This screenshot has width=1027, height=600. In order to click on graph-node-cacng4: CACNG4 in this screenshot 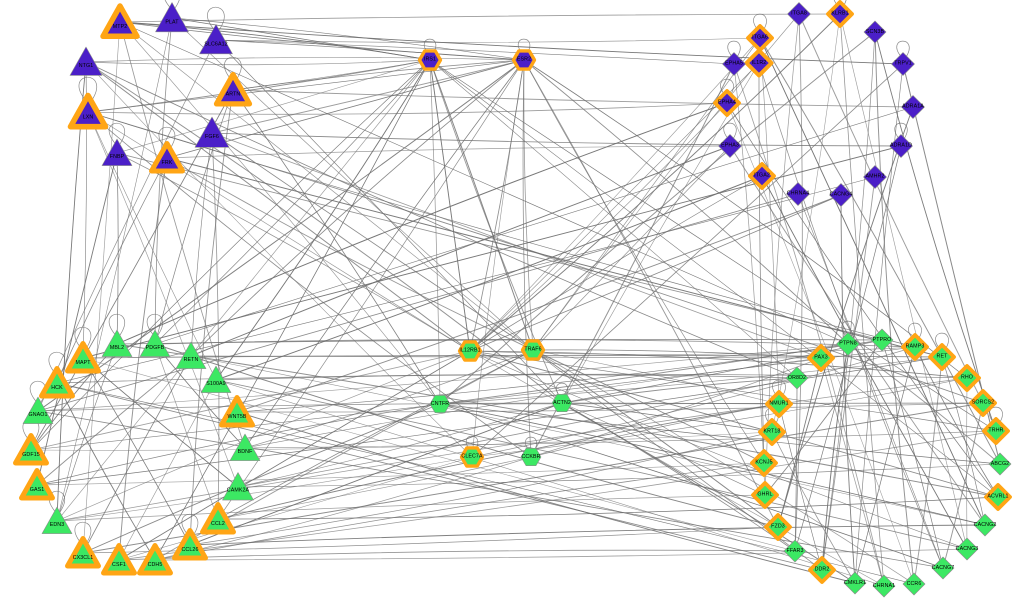, I will do `click(841, 195)`.